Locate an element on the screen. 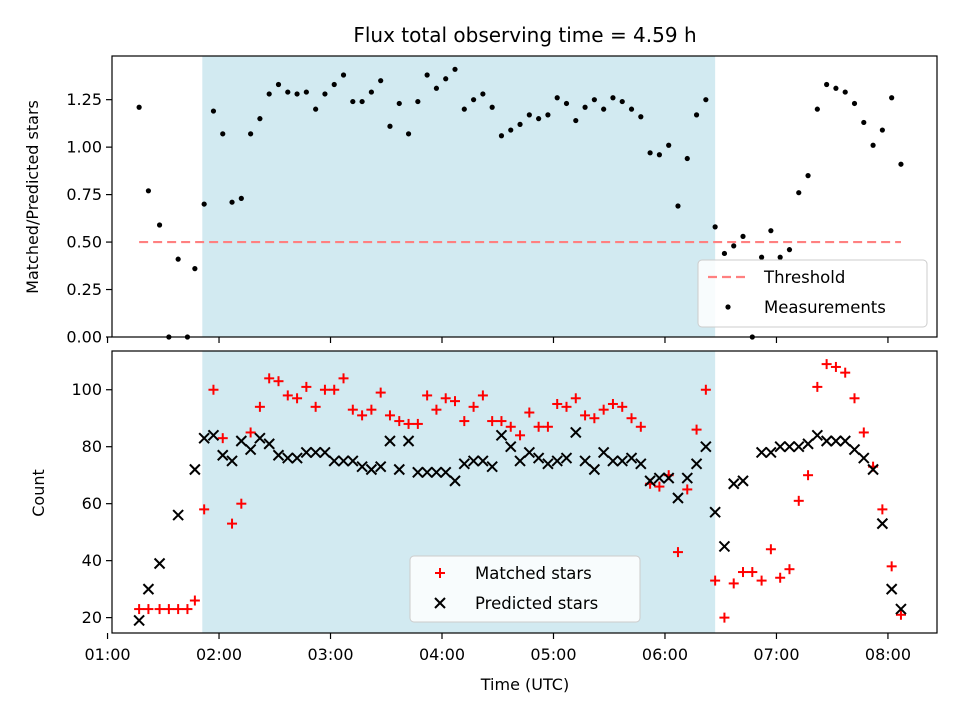 The height and width of the screenshot is (720, 960). bottom-legend: Matched stars Predicted stars is located at coordinates (525, 589).